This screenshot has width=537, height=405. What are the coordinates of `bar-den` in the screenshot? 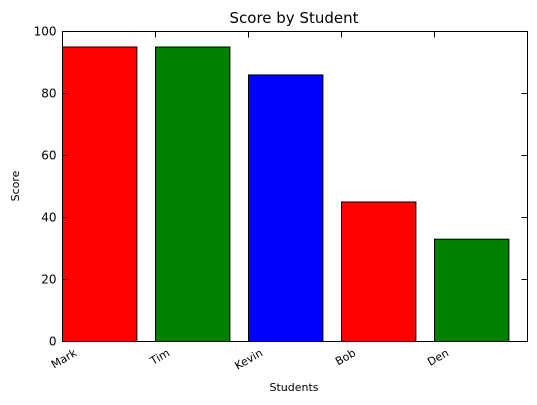 It's located at (472, 290).